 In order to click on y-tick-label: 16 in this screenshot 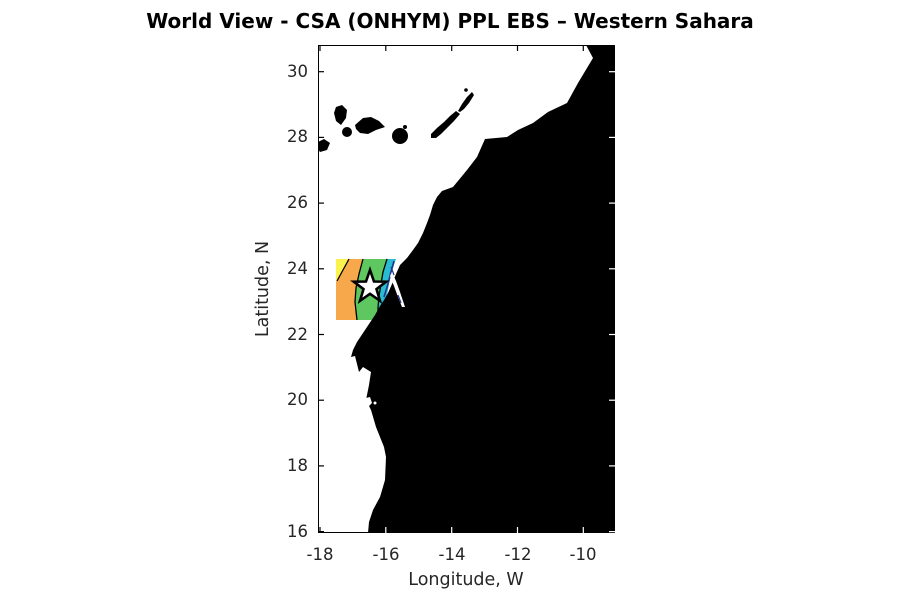, I will do `click(297, 531)`.